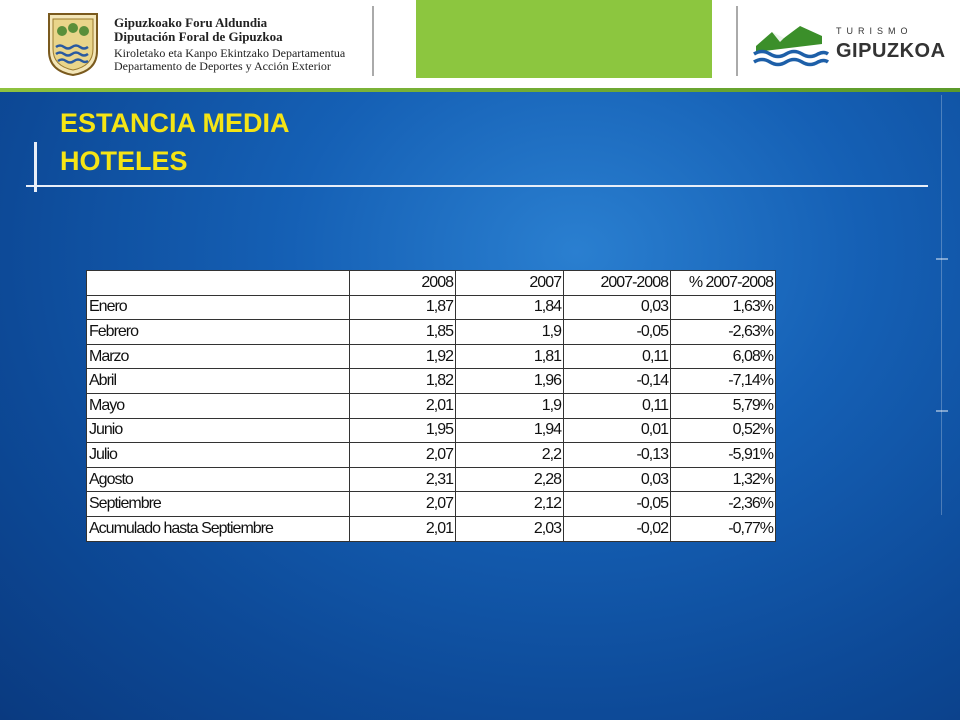 This screenshot has width=960, height=720. What do you see at coordinates (218, 332) in the screenshot?
I see `row-label: Febrero` at bounding box center [218, 332].